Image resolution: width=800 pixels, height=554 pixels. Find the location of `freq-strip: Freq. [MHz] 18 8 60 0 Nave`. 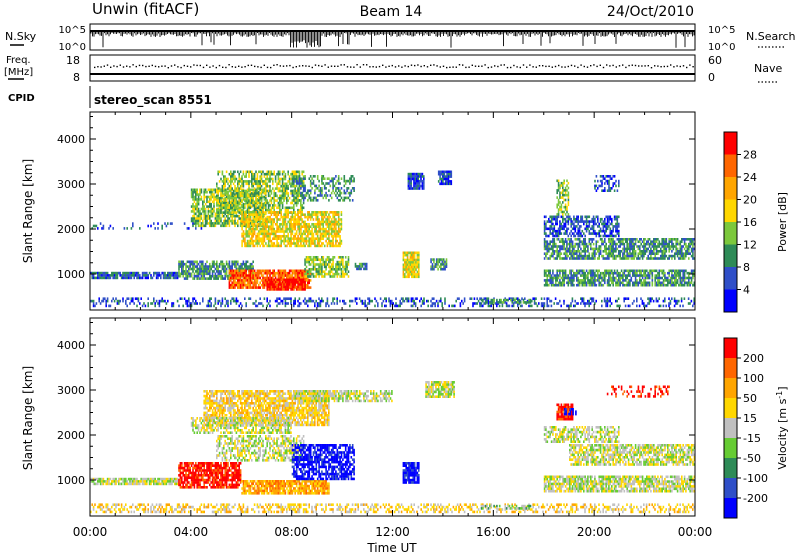

freq-strip: Freq. [MHz] 18 8 60 0 Nave is located at coordinates (393, 69).